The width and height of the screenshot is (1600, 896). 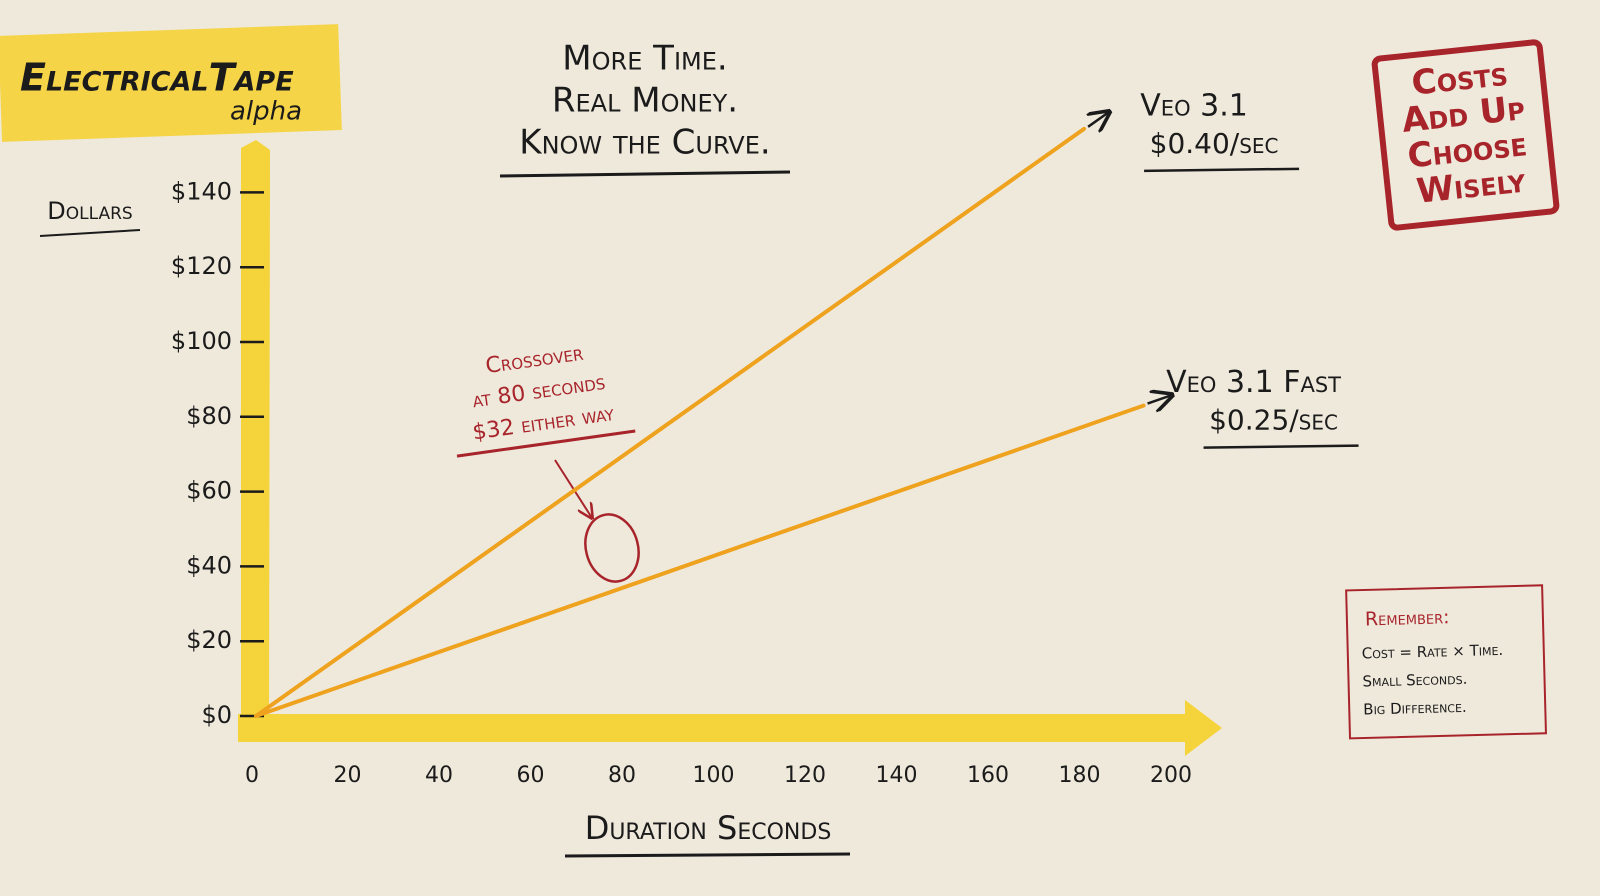 I want to click on note-line: Small Seconds., so click(x=1414, y=680).